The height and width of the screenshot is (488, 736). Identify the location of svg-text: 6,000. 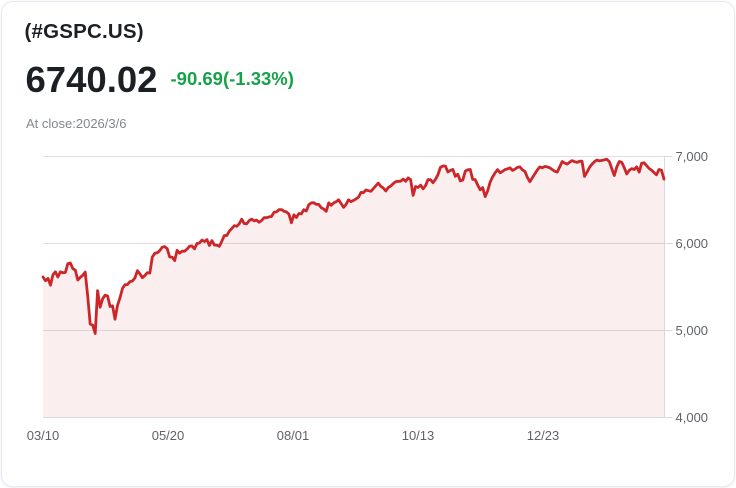
(692, 243).